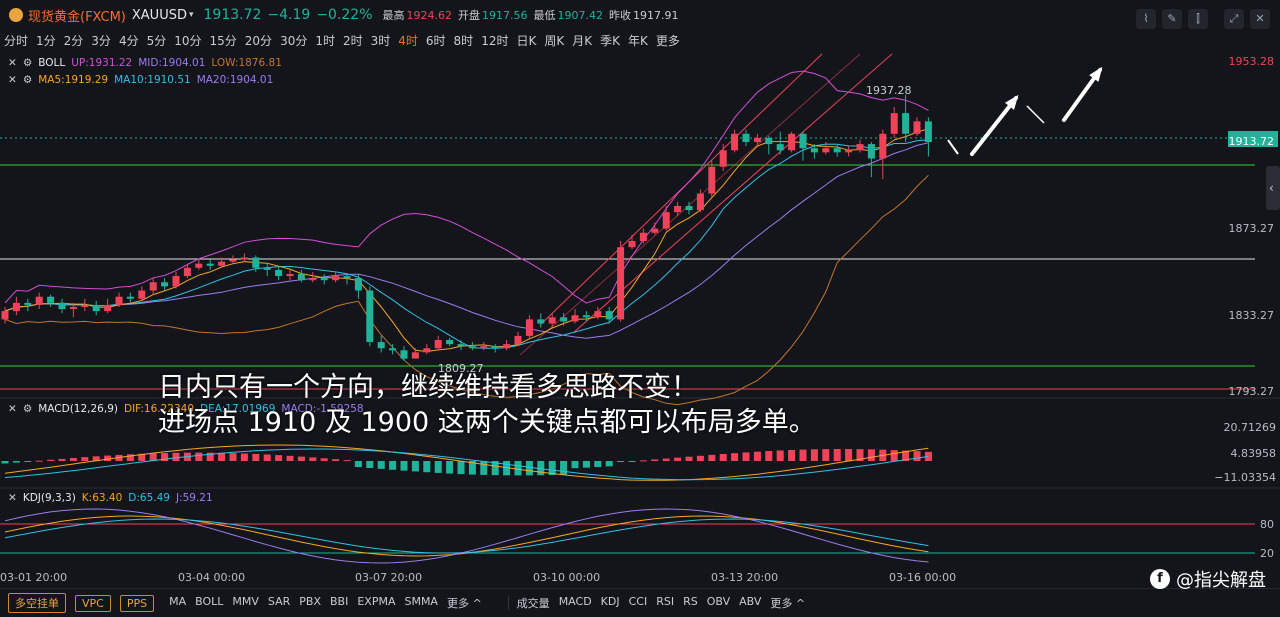  Describe the element at coordinates (93, 603) in the screenshot. I see `badge-vpc: VPC` at that location.